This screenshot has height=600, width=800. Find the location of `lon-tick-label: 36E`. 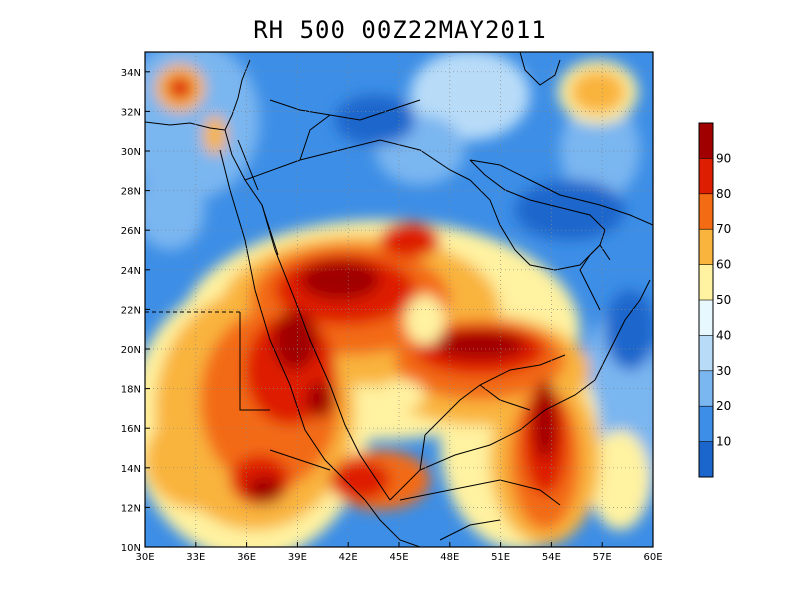

lon-tick-label: 36E is located at coordinates (246, 557).